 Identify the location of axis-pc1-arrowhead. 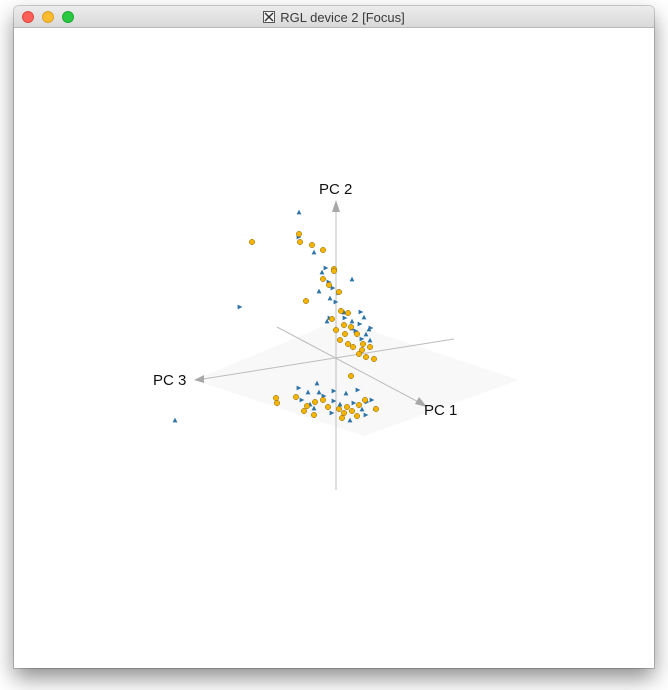
(421, 402).